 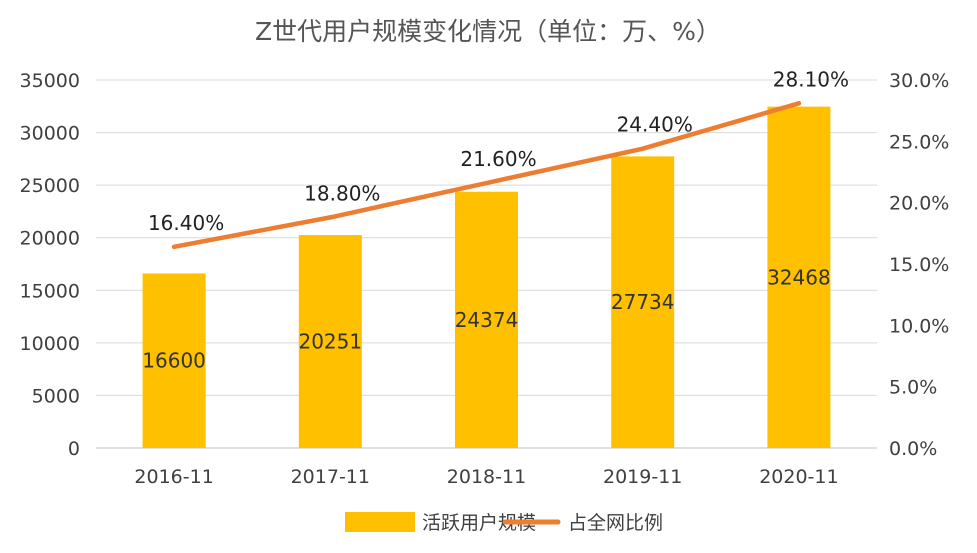 I want to click on bar-value-label: 20251, so click(x=330, y=342).